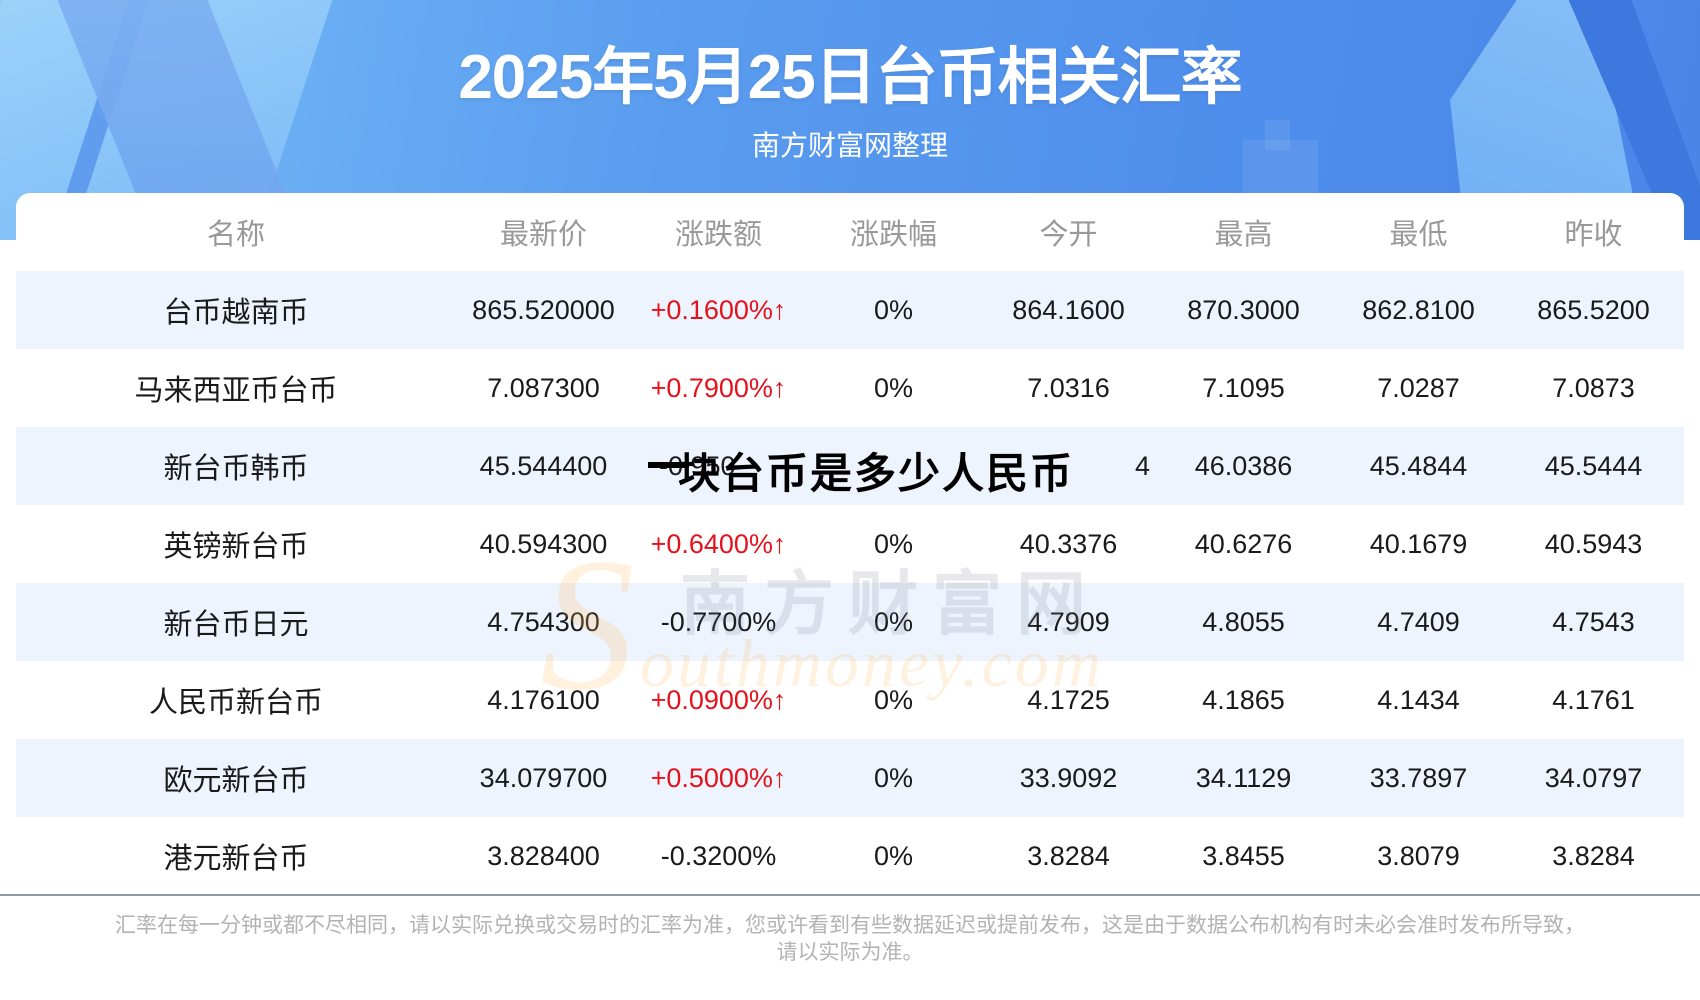 The width and height of the screenshot is (1700, 1000). What do you see at coordinates (543, 621) in the screenshot?
I see `latest-price: 4.754300` at bounding box center [543, 621].